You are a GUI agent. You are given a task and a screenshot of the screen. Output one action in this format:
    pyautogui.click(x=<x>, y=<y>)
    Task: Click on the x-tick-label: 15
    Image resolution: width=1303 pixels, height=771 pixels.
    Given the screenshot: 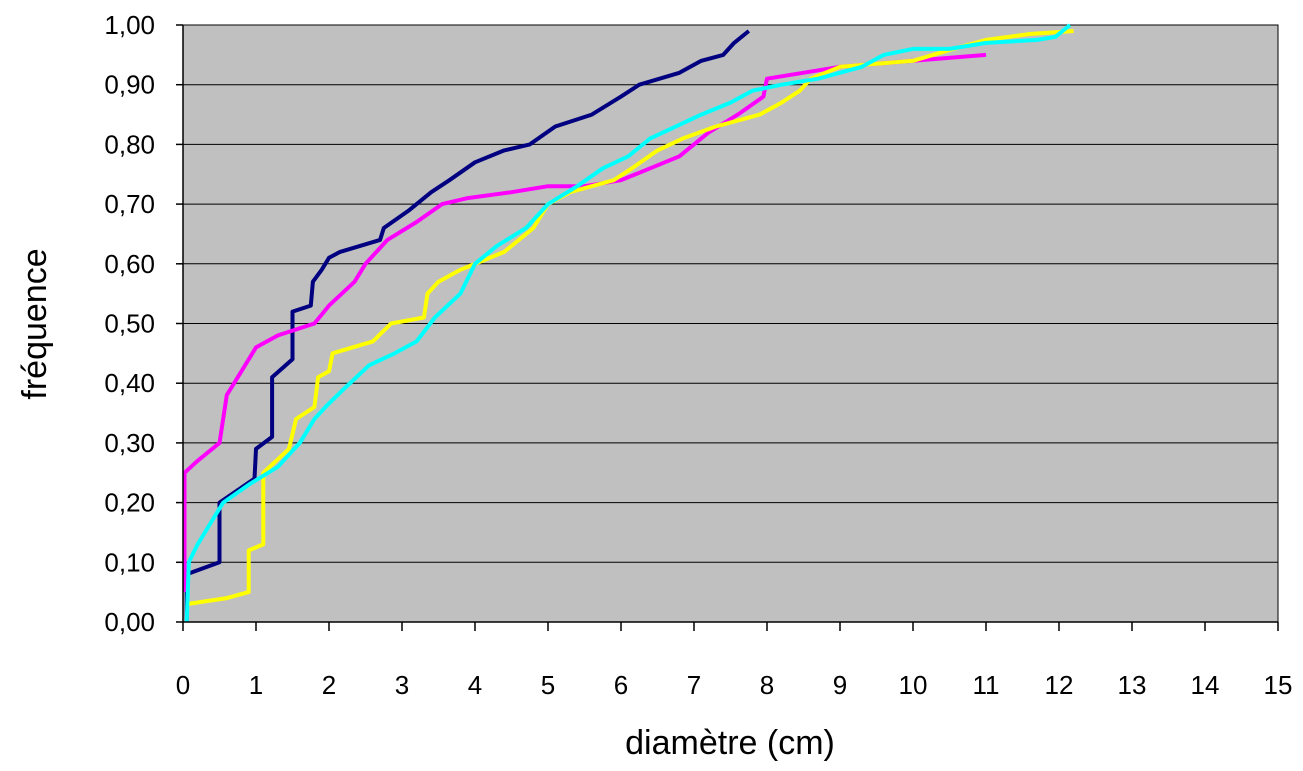 What is the action you would take?
    pyautogui.click(x=1278, y=685)
    